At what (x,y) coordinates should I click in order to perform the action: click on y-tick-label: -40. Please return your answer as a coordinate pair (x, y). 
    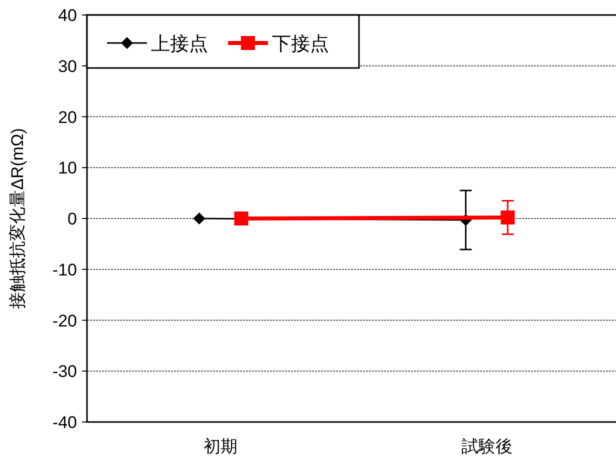
    Looking at the image, I should click on (64, 422).